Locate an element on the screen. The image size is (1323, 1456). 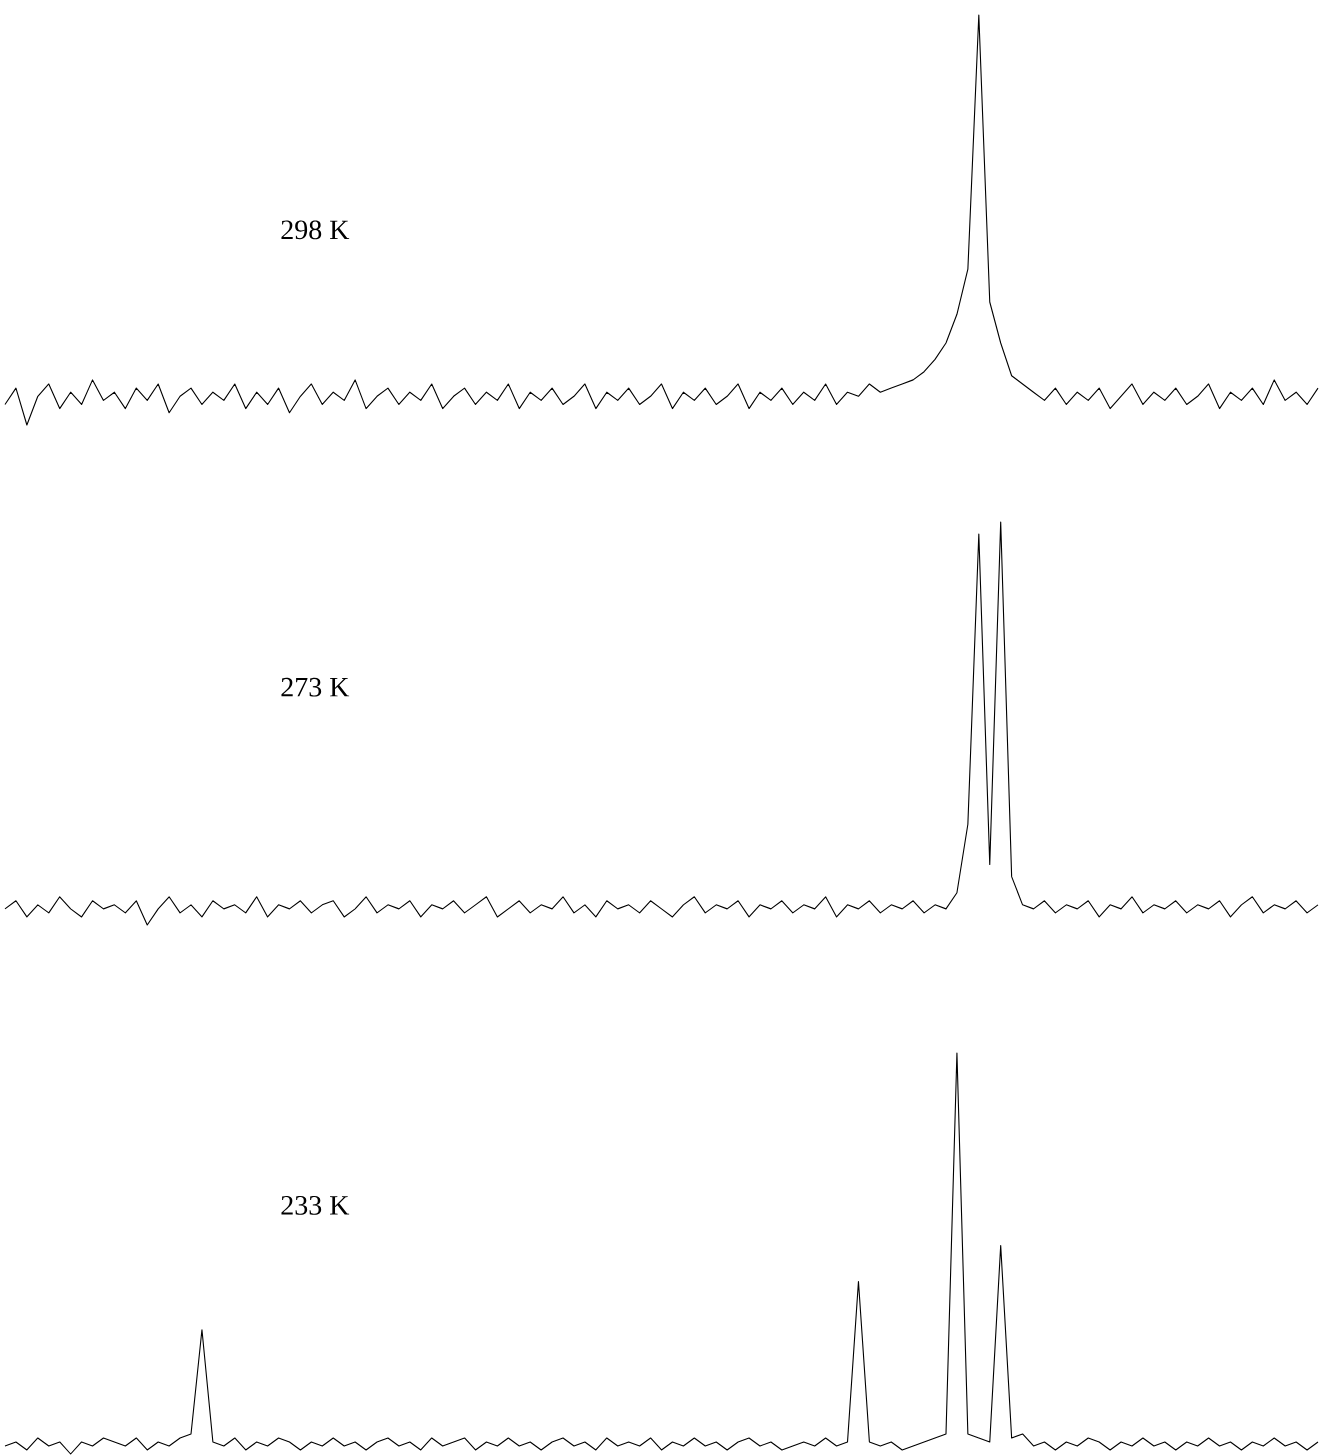
annotation: 273 K is located at coordinates (315, 687).